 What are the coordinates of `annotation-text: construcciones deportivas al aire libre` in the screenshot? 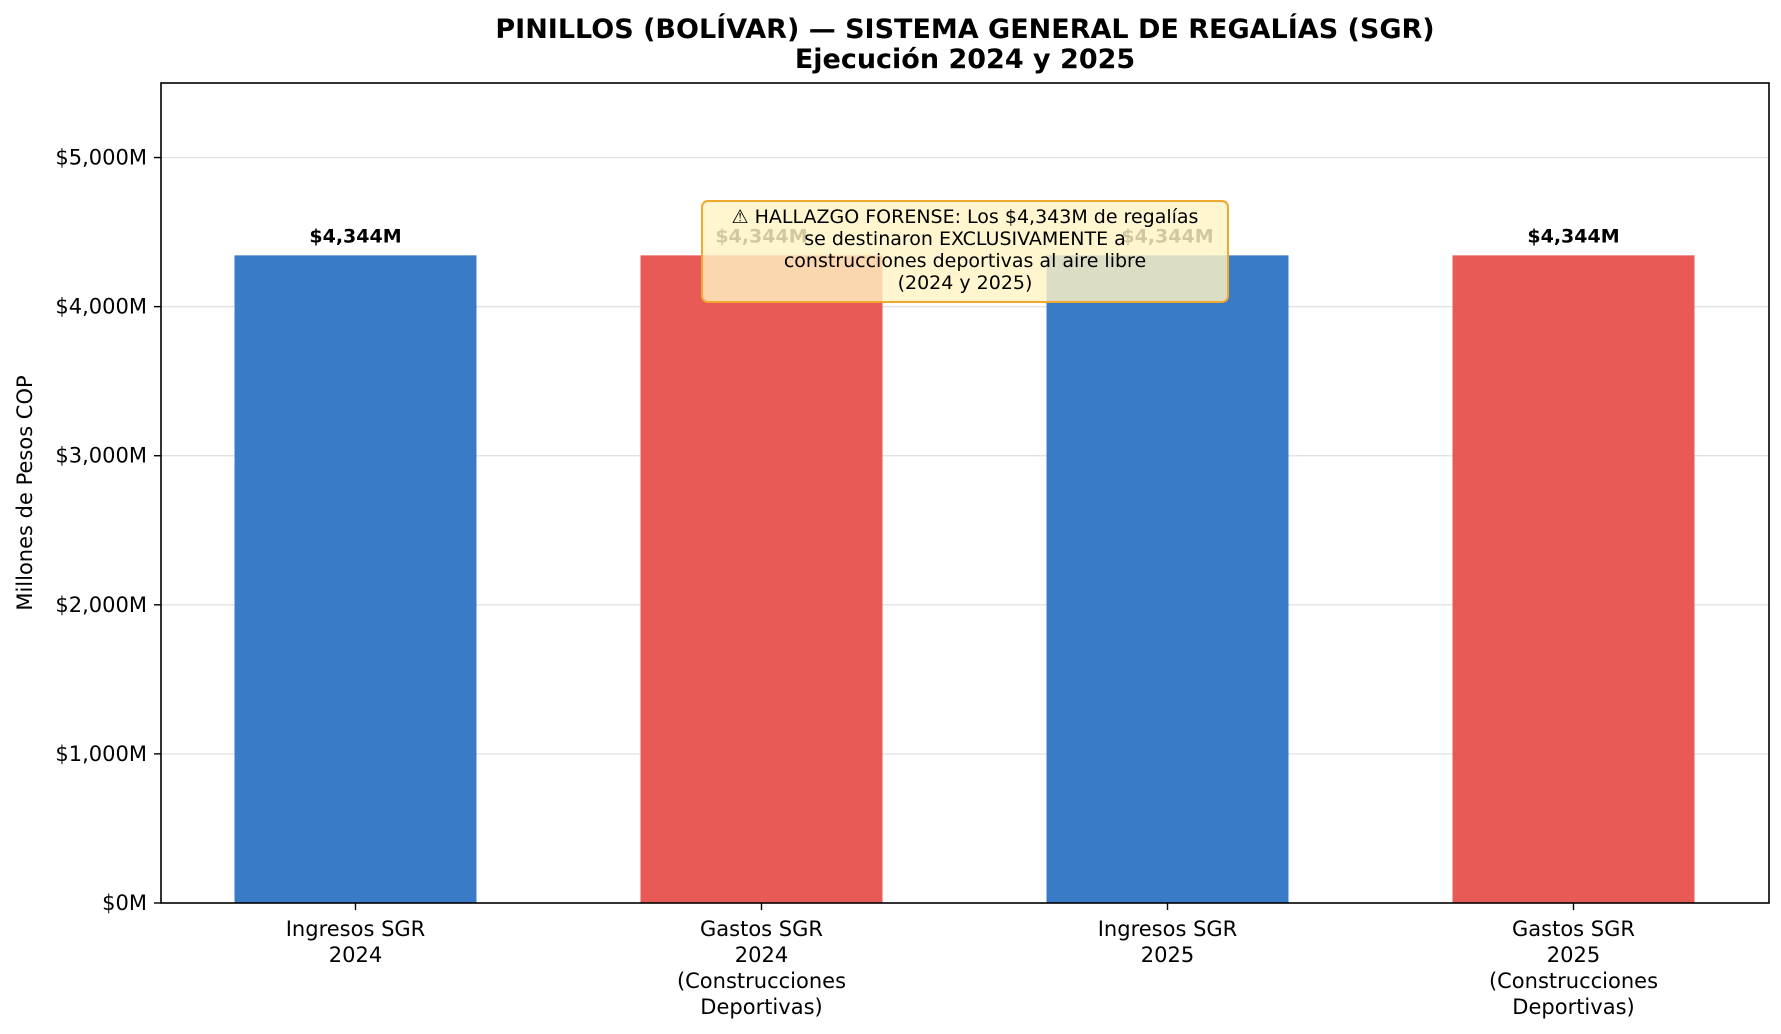 It's located at (965, 261).